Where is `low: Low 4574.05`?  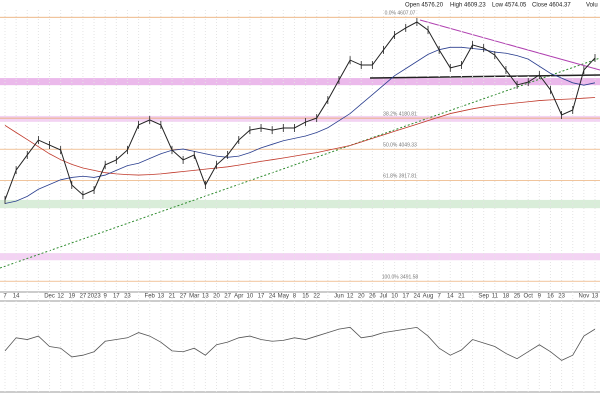
low: Low 4574.05 is located at coordinates (509, 6).